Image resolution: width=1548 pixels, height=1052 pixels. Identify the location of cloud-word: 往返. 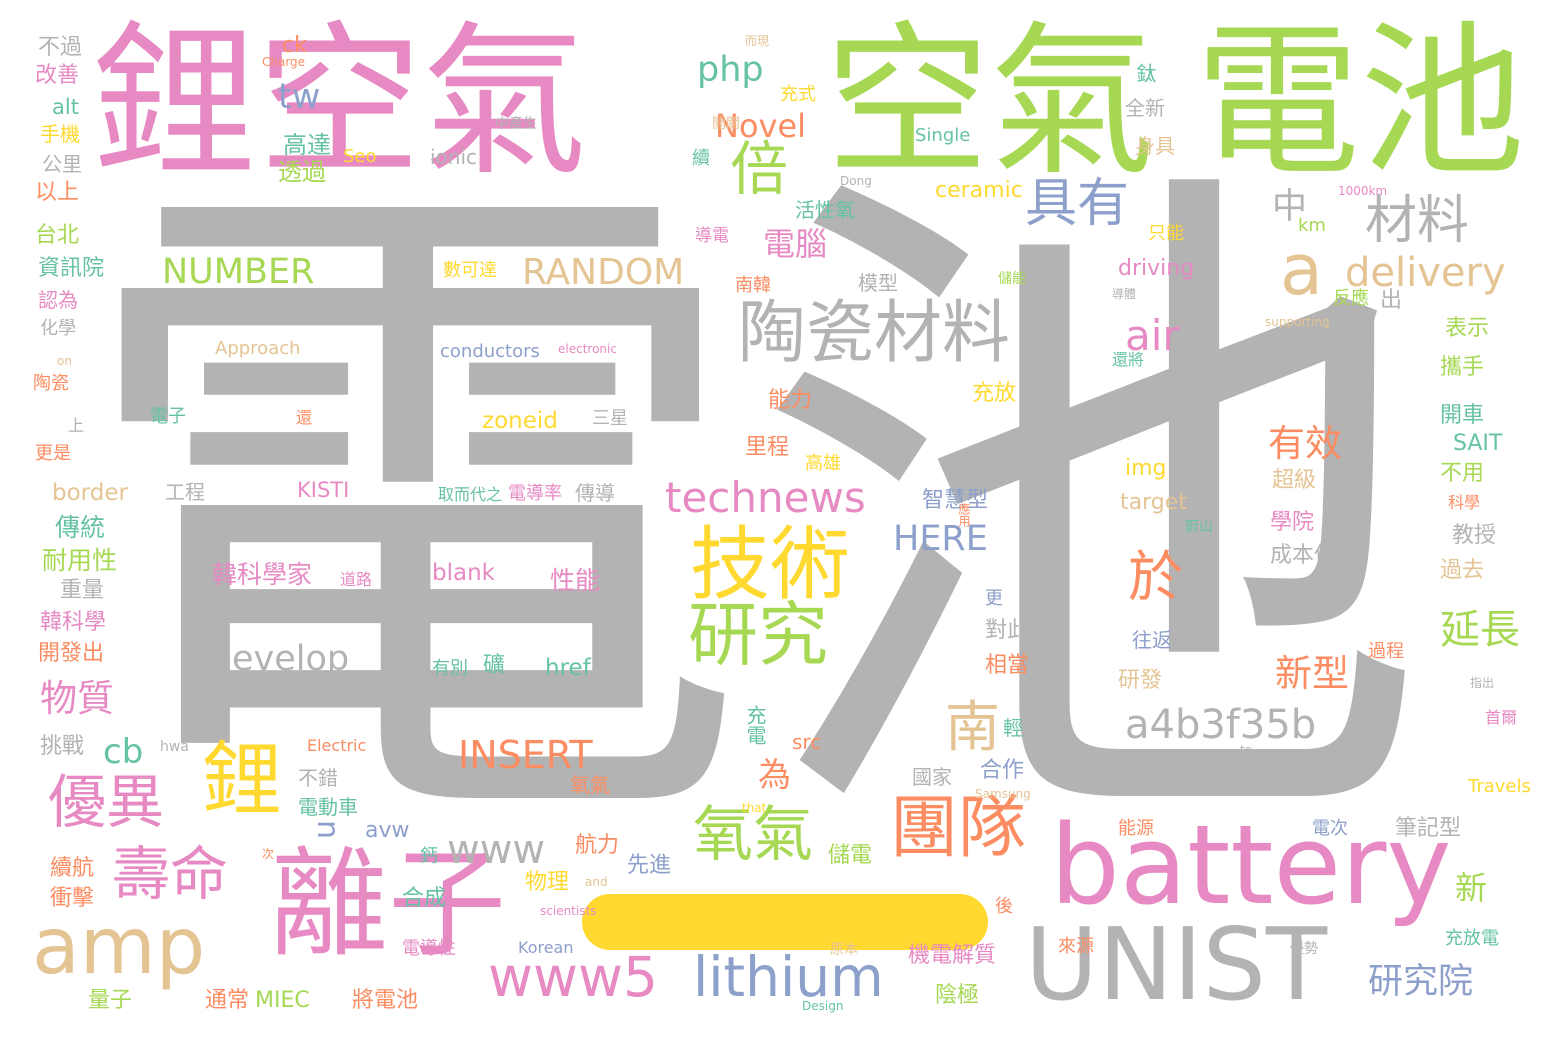
(1152, 640).